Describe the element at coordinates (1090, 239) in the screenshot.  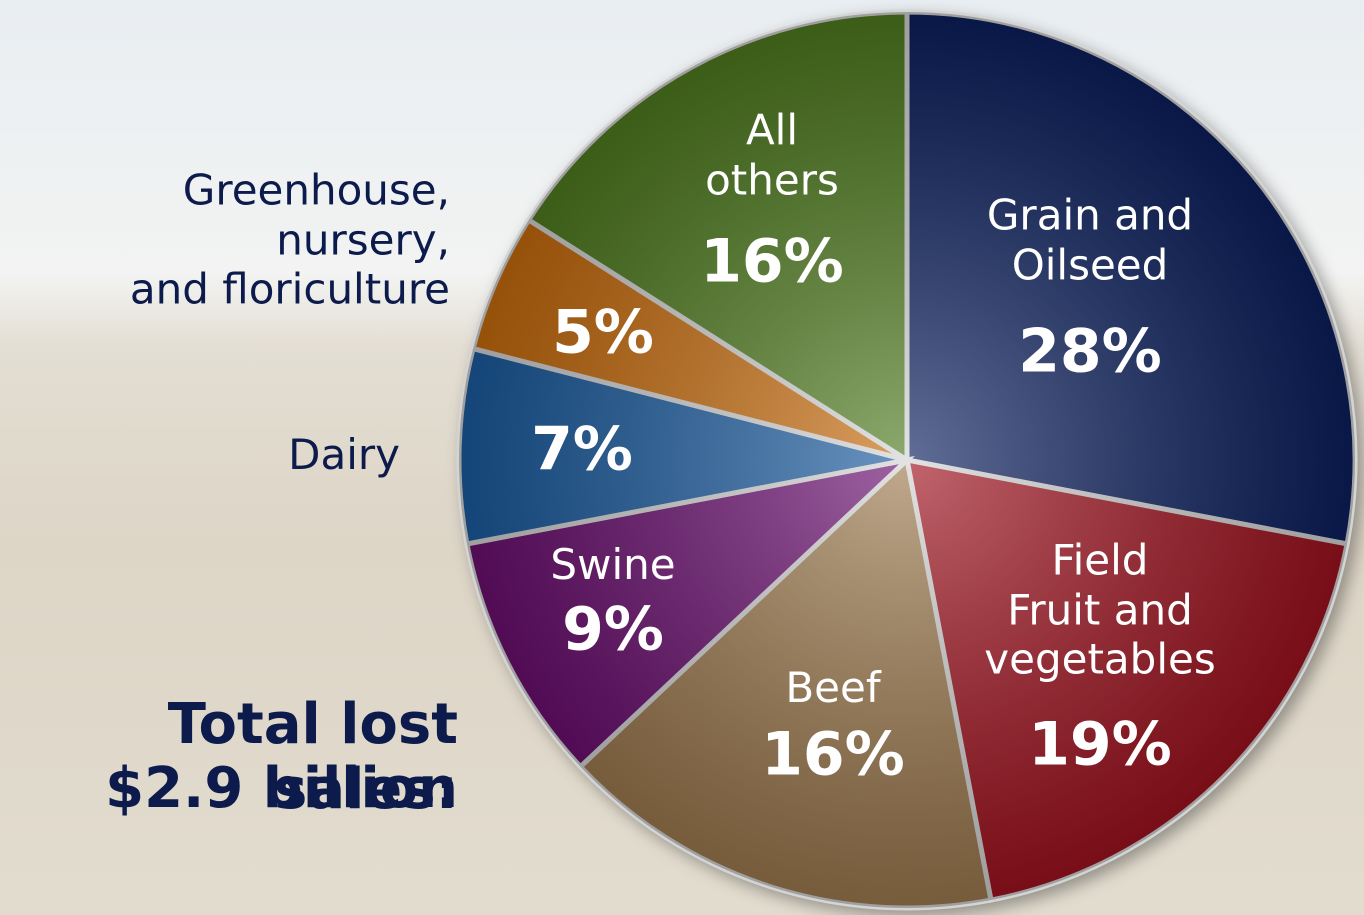
I see `slice-label: Grain and Oilseed` at that location.